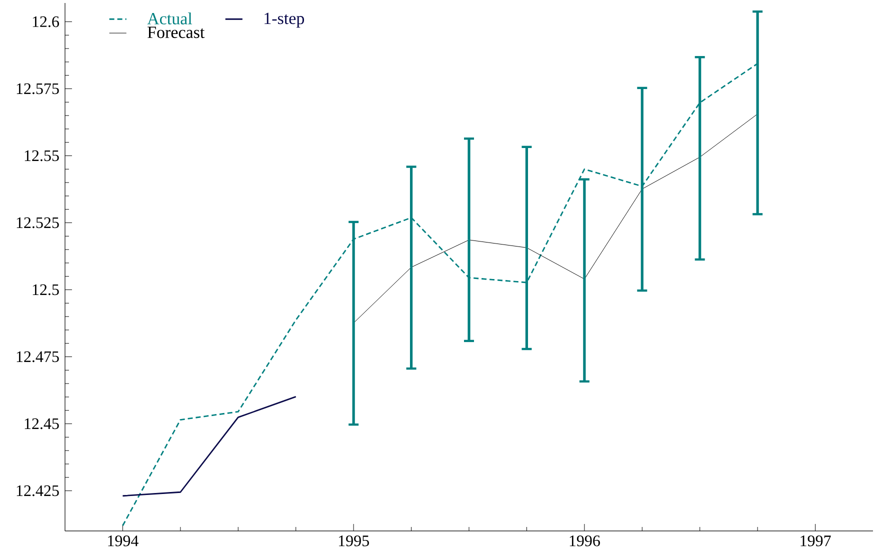 This screenshot has width=876, height=559. Describe the element at coordinates (585, 541) in the screenshot. I see `x-tick-label: 1996` at that location.